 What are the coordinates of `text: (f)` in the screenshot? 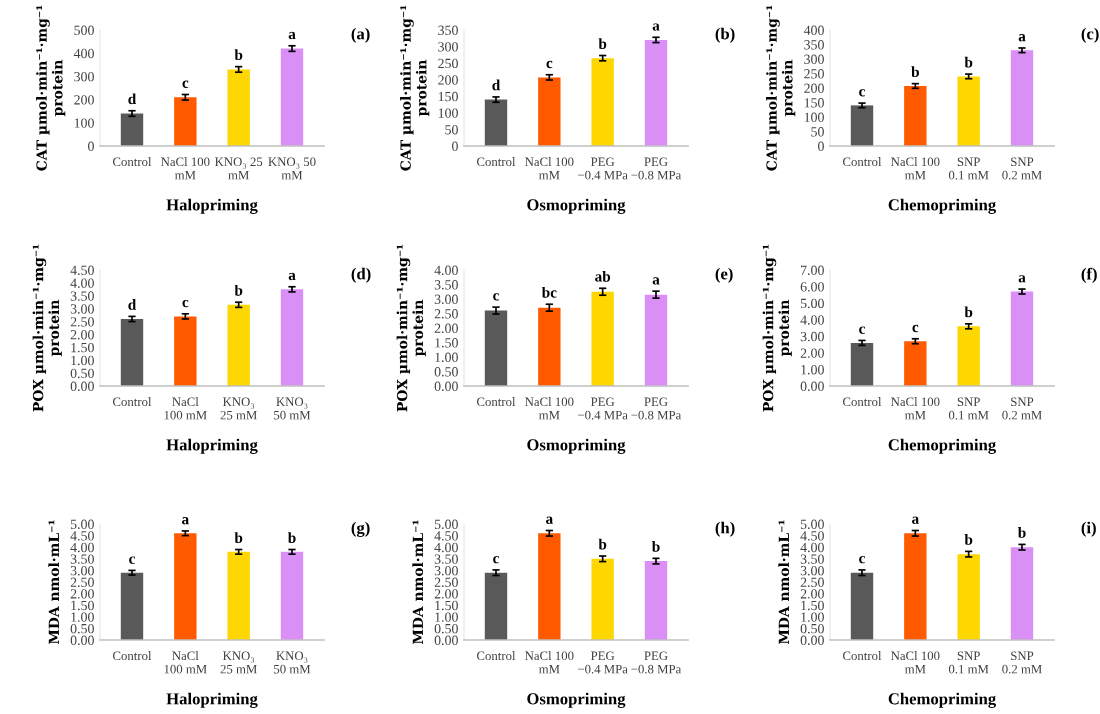 It's located at (1089, 275).